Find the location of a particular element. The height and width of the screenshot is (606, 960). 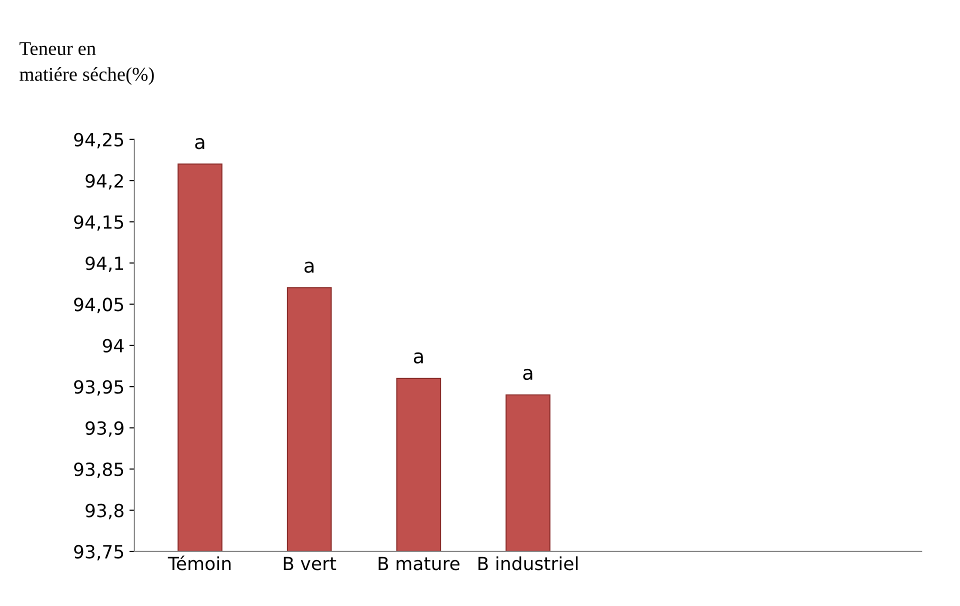

y-tick-label: 94,05 is located at coordinates (99, 306).